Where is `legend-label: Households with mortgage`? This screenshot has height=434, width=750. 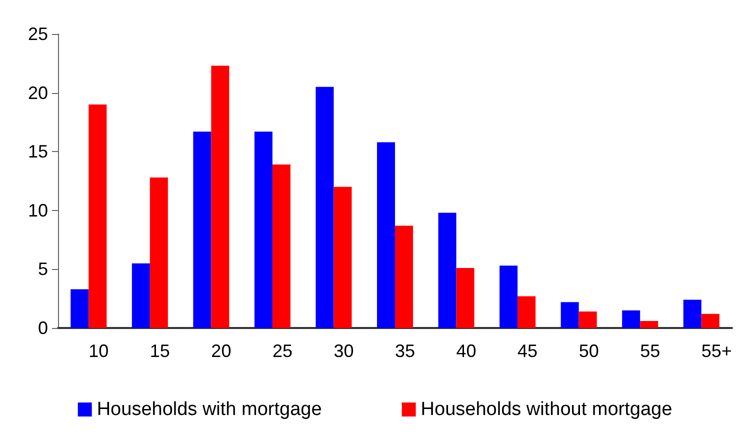
legend-label: Households with mortgage is located at coordinates (209, 409).